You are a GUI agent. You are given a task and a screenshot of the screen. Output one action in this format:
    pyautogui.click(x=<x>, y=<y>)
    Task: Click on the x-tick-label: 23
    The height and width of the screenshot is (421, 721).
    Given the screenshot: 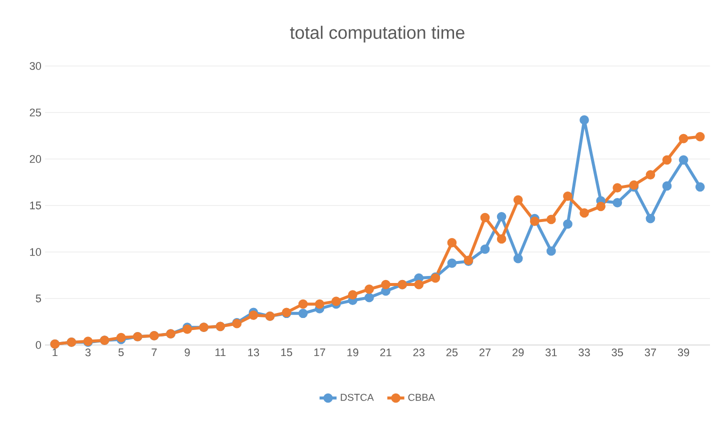 What is the action you would take?
    pyautogui.click(x=418, y=352)
    